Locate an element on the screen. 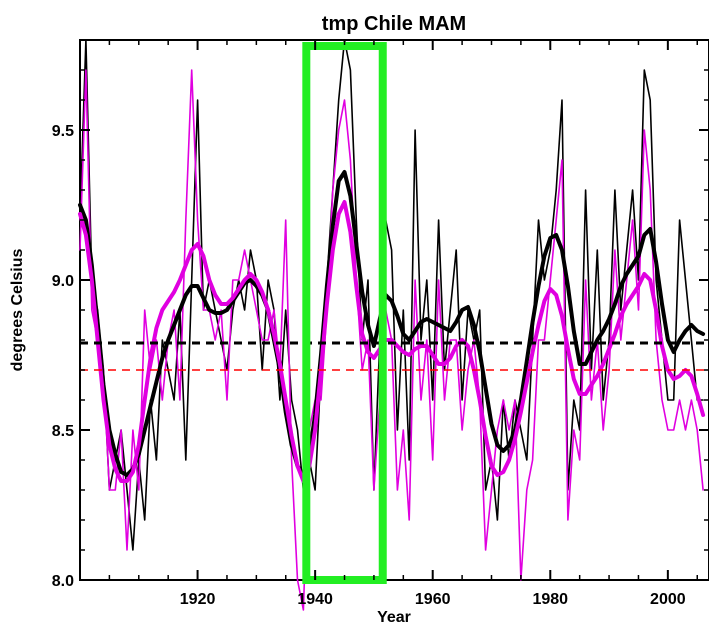 Image resolution: width=709 pixels, height=630 pixels. highlight-box is located at coordinates (344, 313).